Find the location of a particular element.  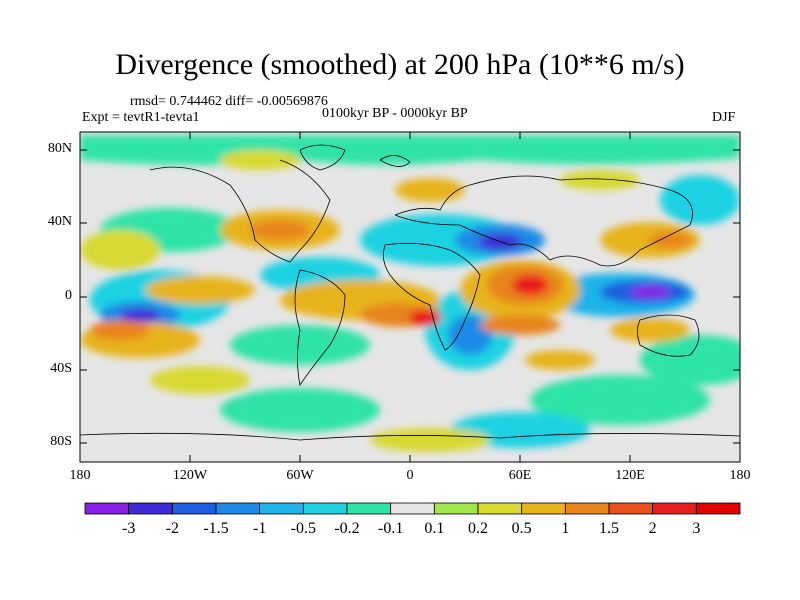

colorbar-label: 0.1 is located at coordinates (434, 528).